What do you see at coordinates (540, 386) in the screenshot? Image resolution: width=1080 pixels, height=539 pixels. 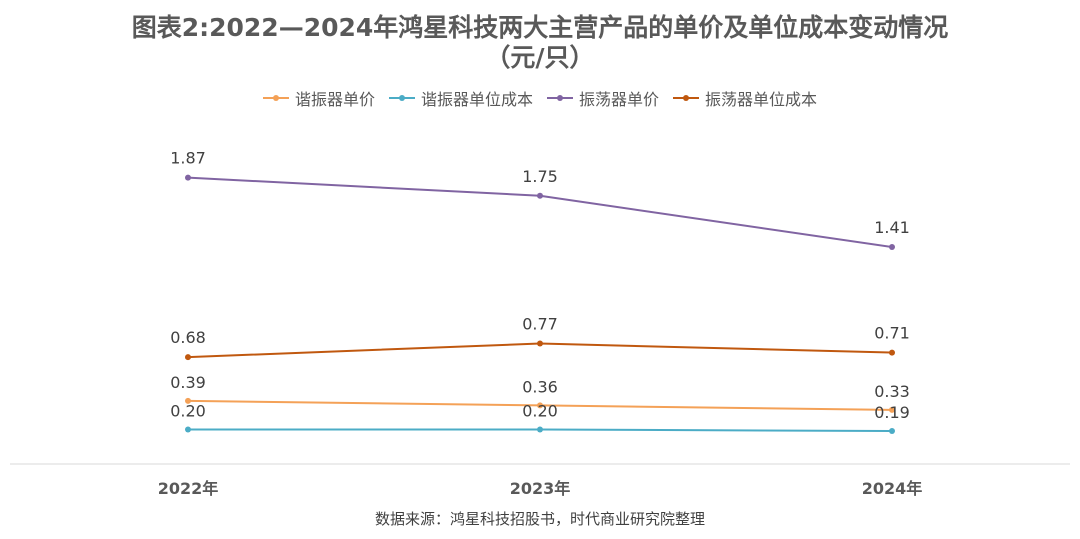 I see `data-label: 0.36` at bounding box center [540, 386].